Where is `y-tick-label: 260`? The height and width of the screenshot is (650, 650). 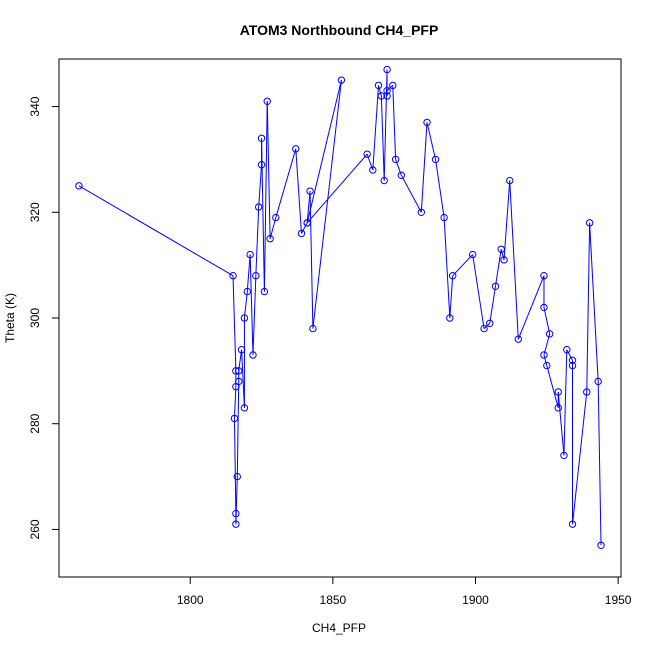 y-tick-label: 260 is located at coordinates (35, 529).